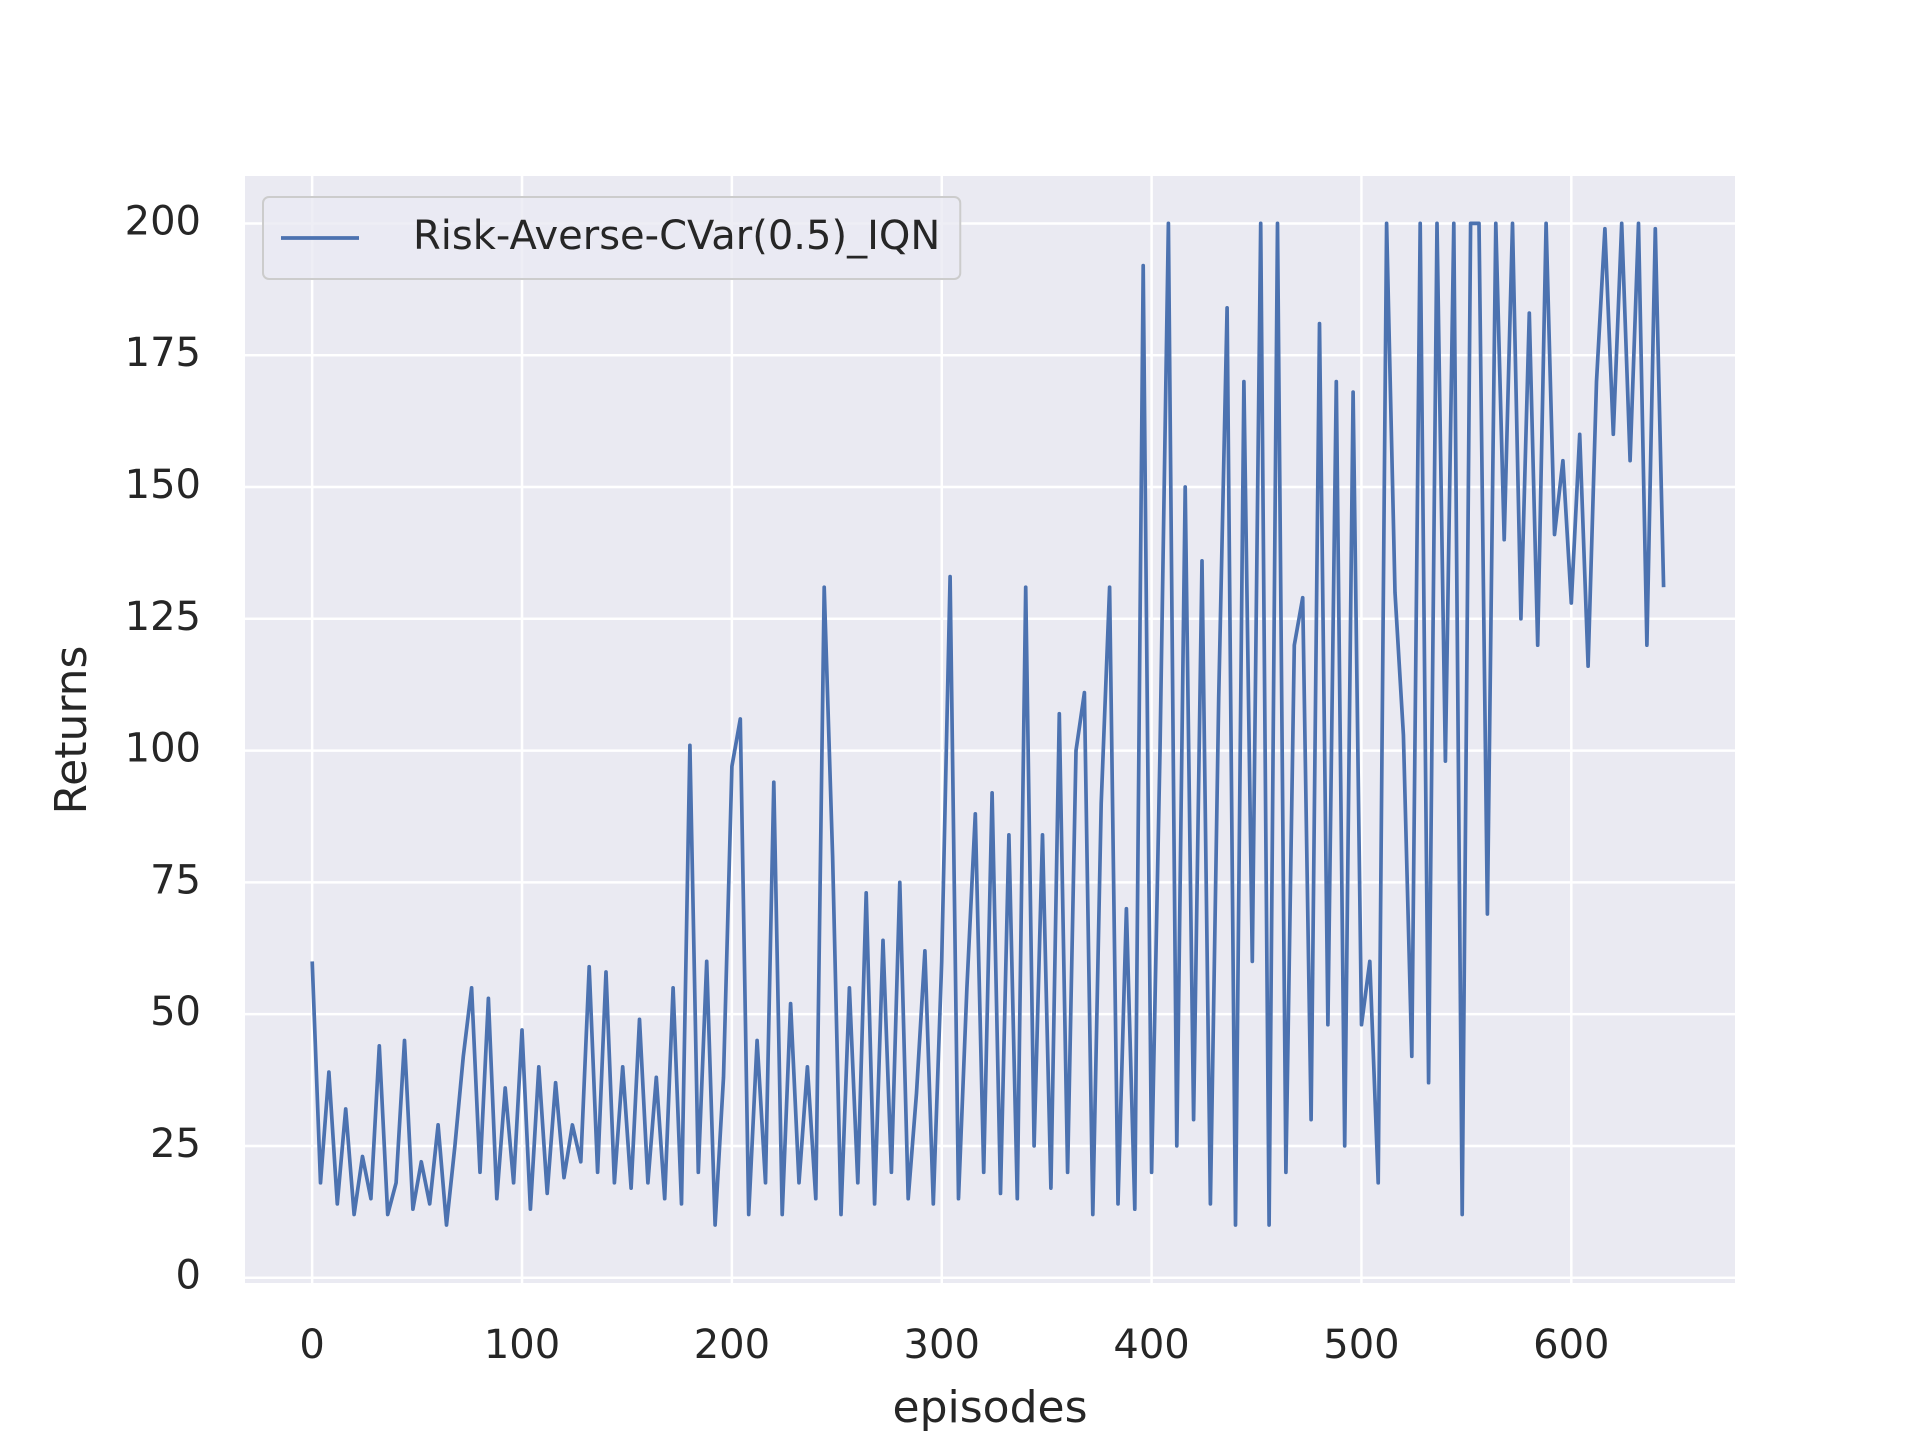 This screenshot has height=1444, width=1920. What do you see at coordinates (175, 1144) in the screenshot?
I see `y-tick-label: 25` at bounding box center [175, 1144].